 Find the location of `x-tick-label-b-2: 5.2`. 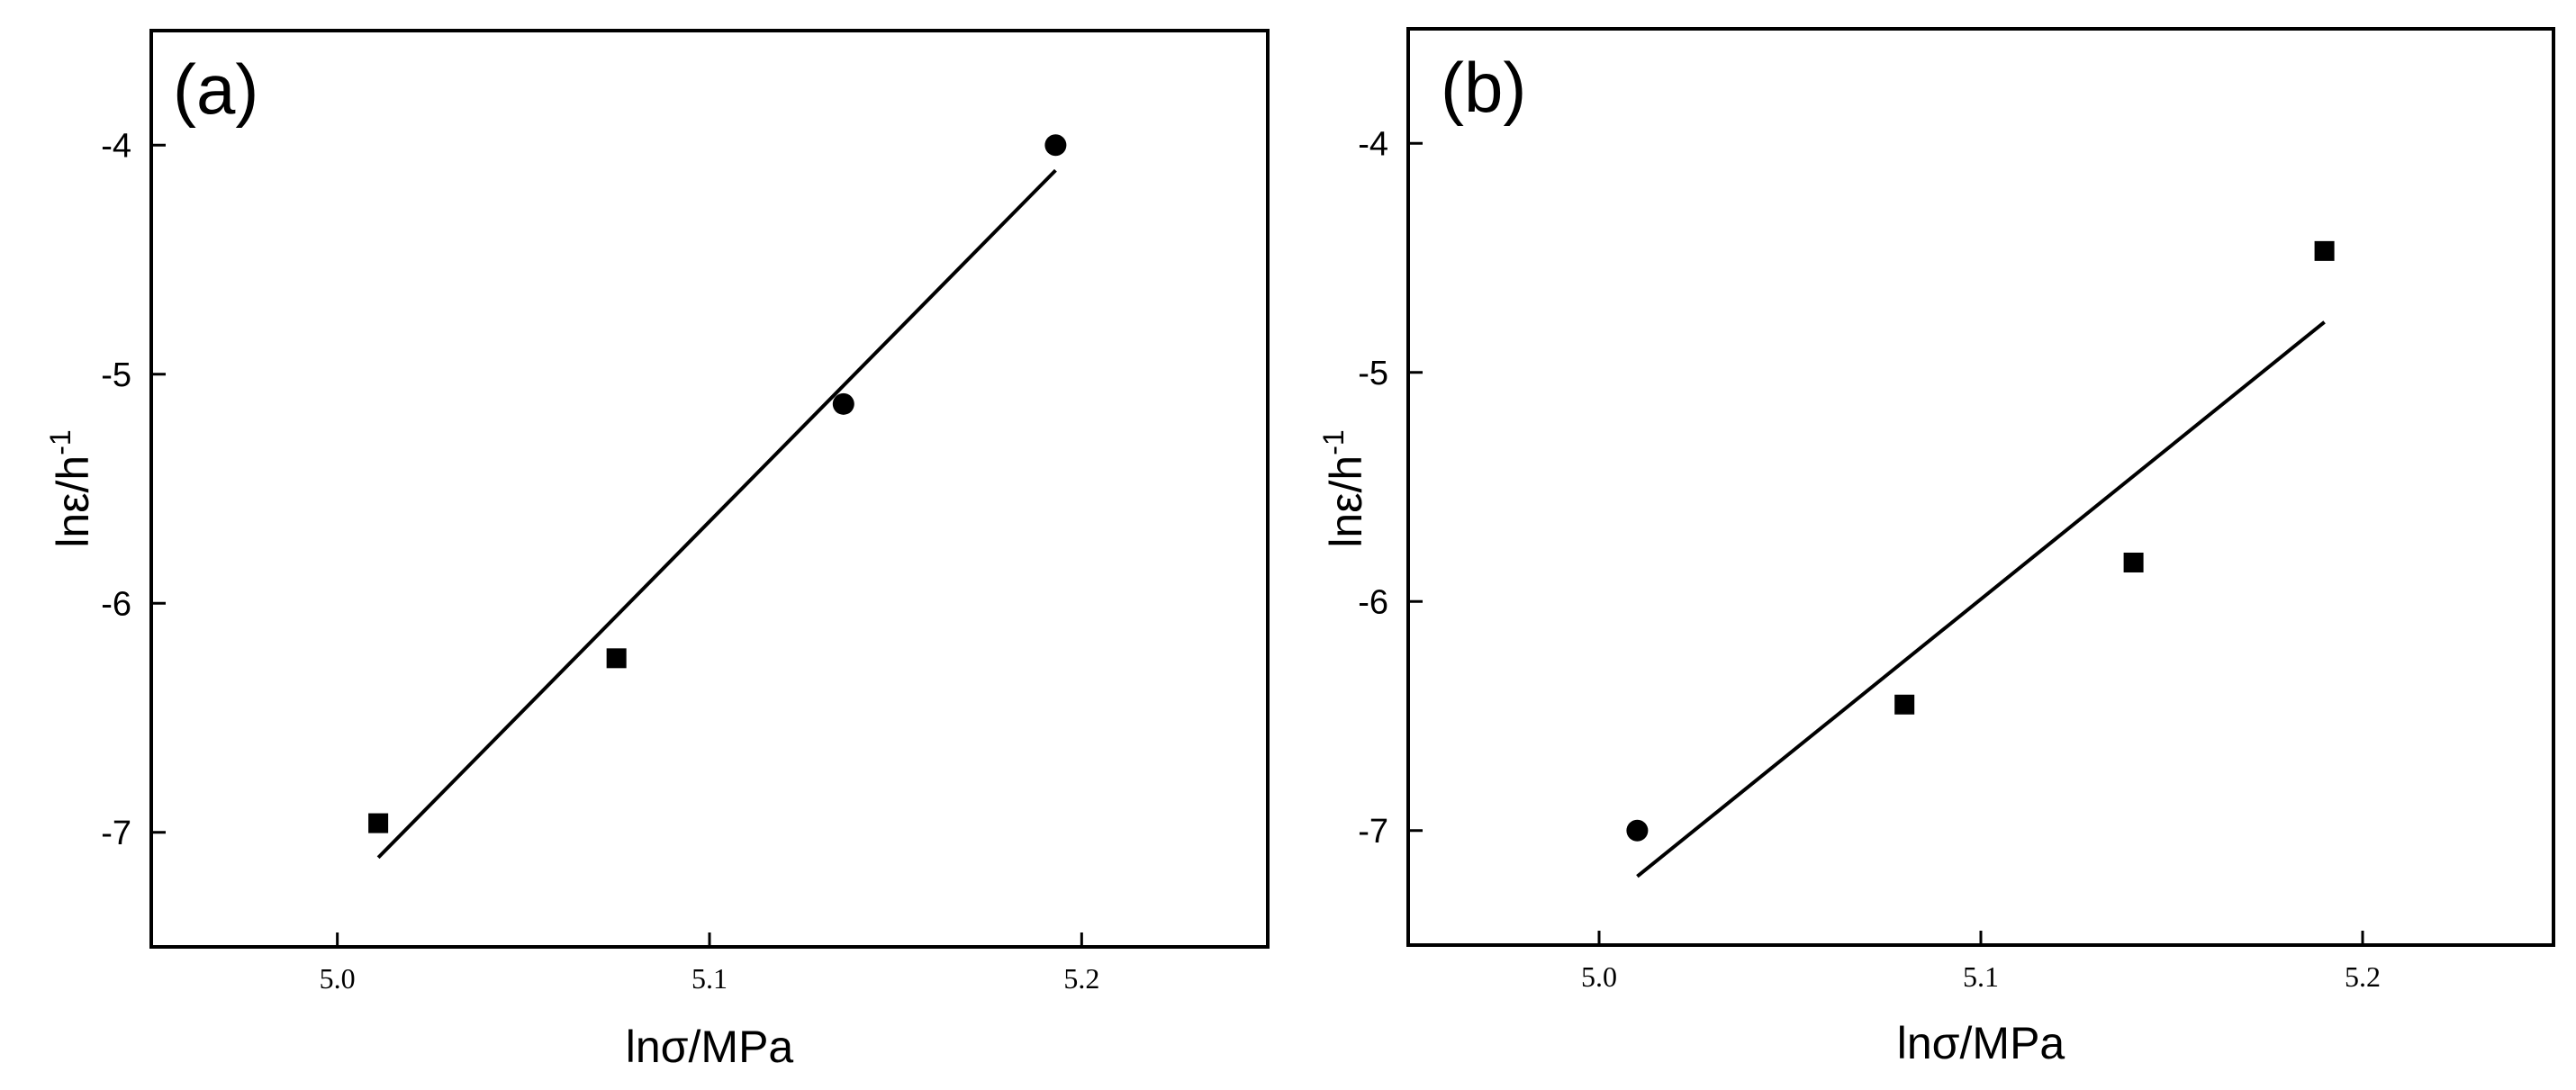

x-tick-label-b-2: 5.2 is located at coordinates (2363, 976).